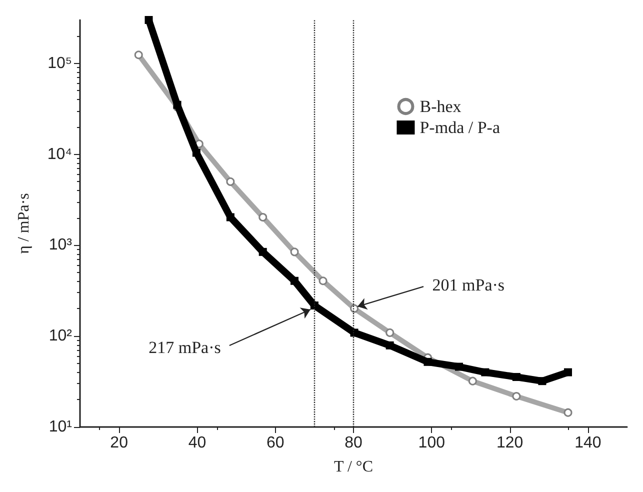 This screenshot has height=492, width=643. I want to click on x-tick-label: 40, so click(197, 443).